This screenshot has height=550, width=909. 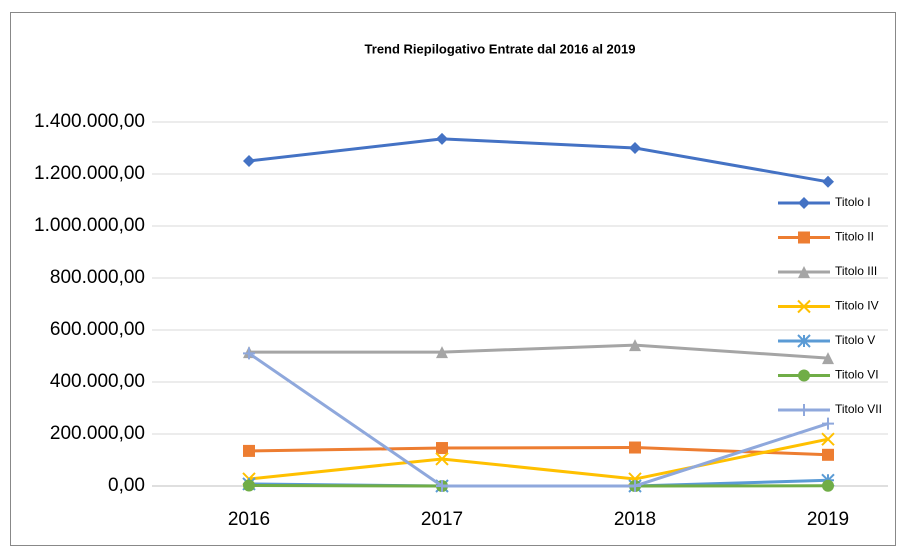 What do you see at coordinates (857, 306) in the screenshot?
I see `legend-label: Titolo IV` at bounding box center [857, 306].